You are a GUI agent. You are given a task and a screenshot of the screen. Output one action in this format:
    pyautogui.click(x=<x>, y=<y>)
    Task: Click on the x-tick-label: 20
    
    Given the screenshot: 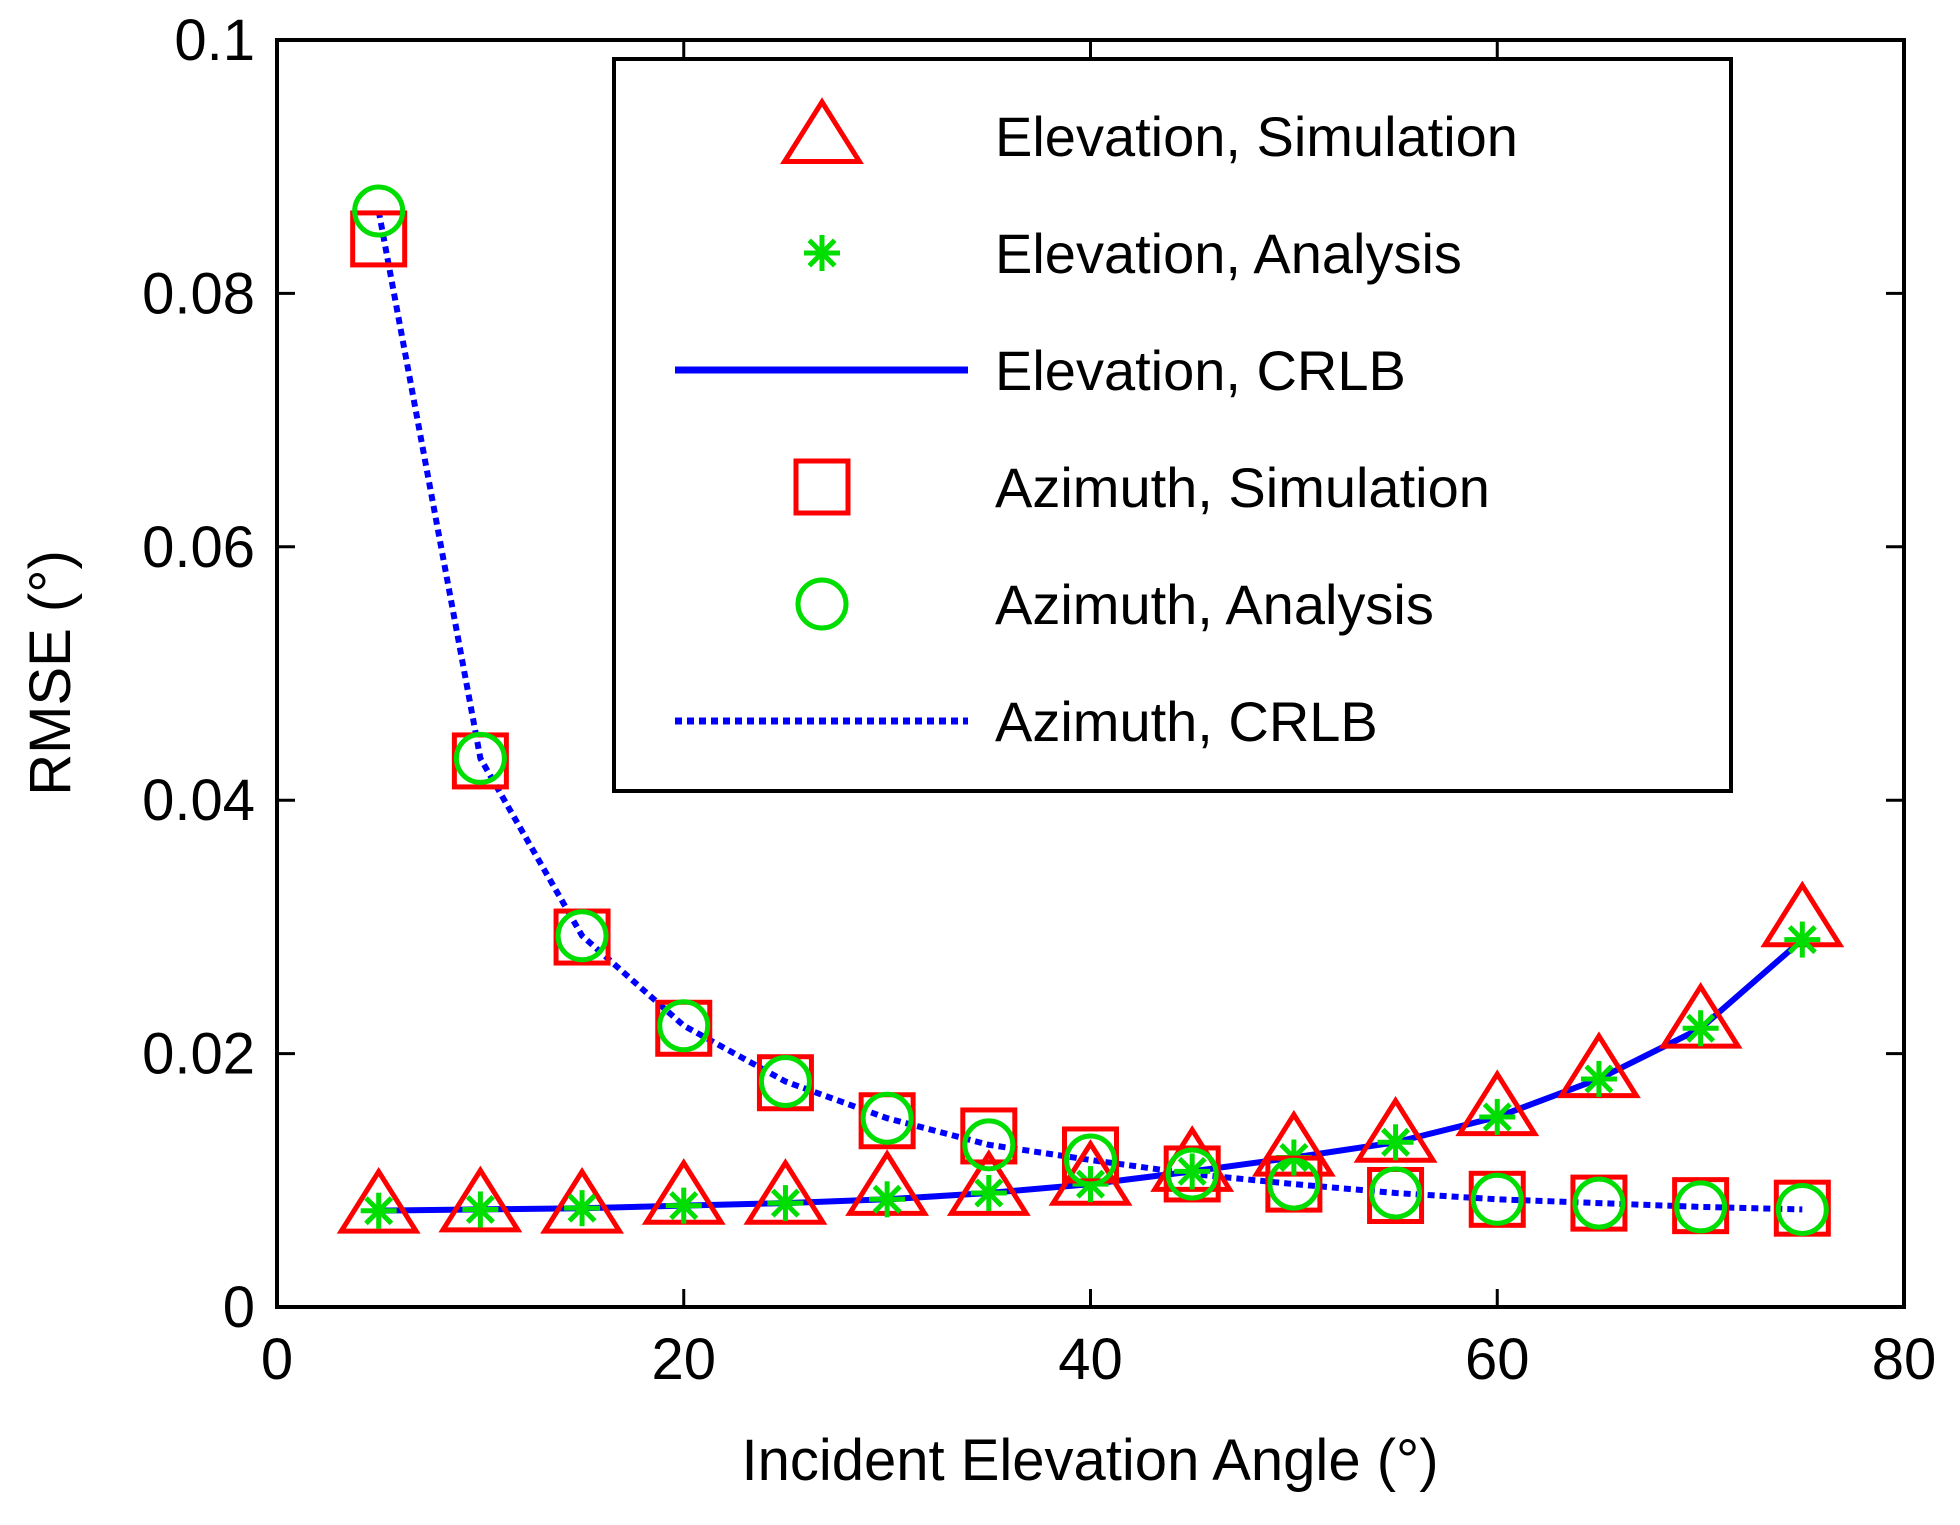 What is the action you would take?
    pyautogui.click(x=683, y=1359)
    